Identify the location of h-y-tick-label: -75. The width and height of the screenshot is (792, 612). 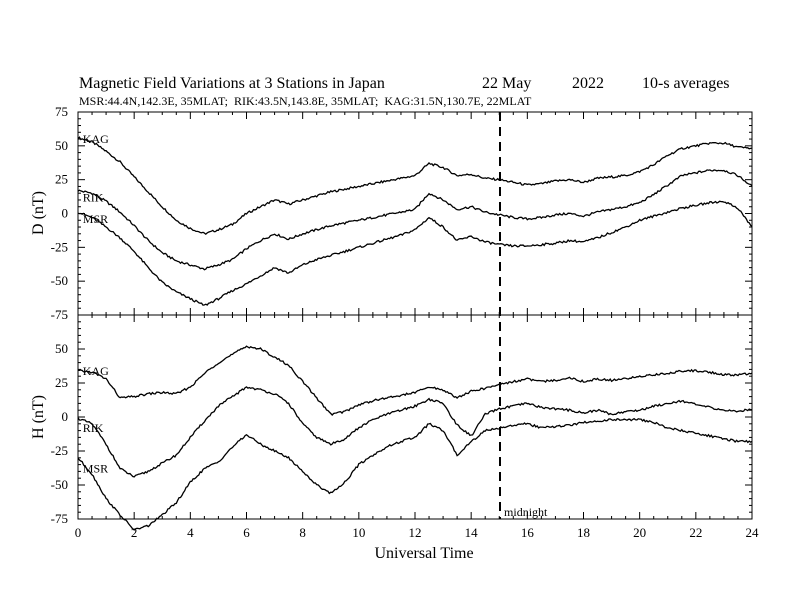
(59, 518).